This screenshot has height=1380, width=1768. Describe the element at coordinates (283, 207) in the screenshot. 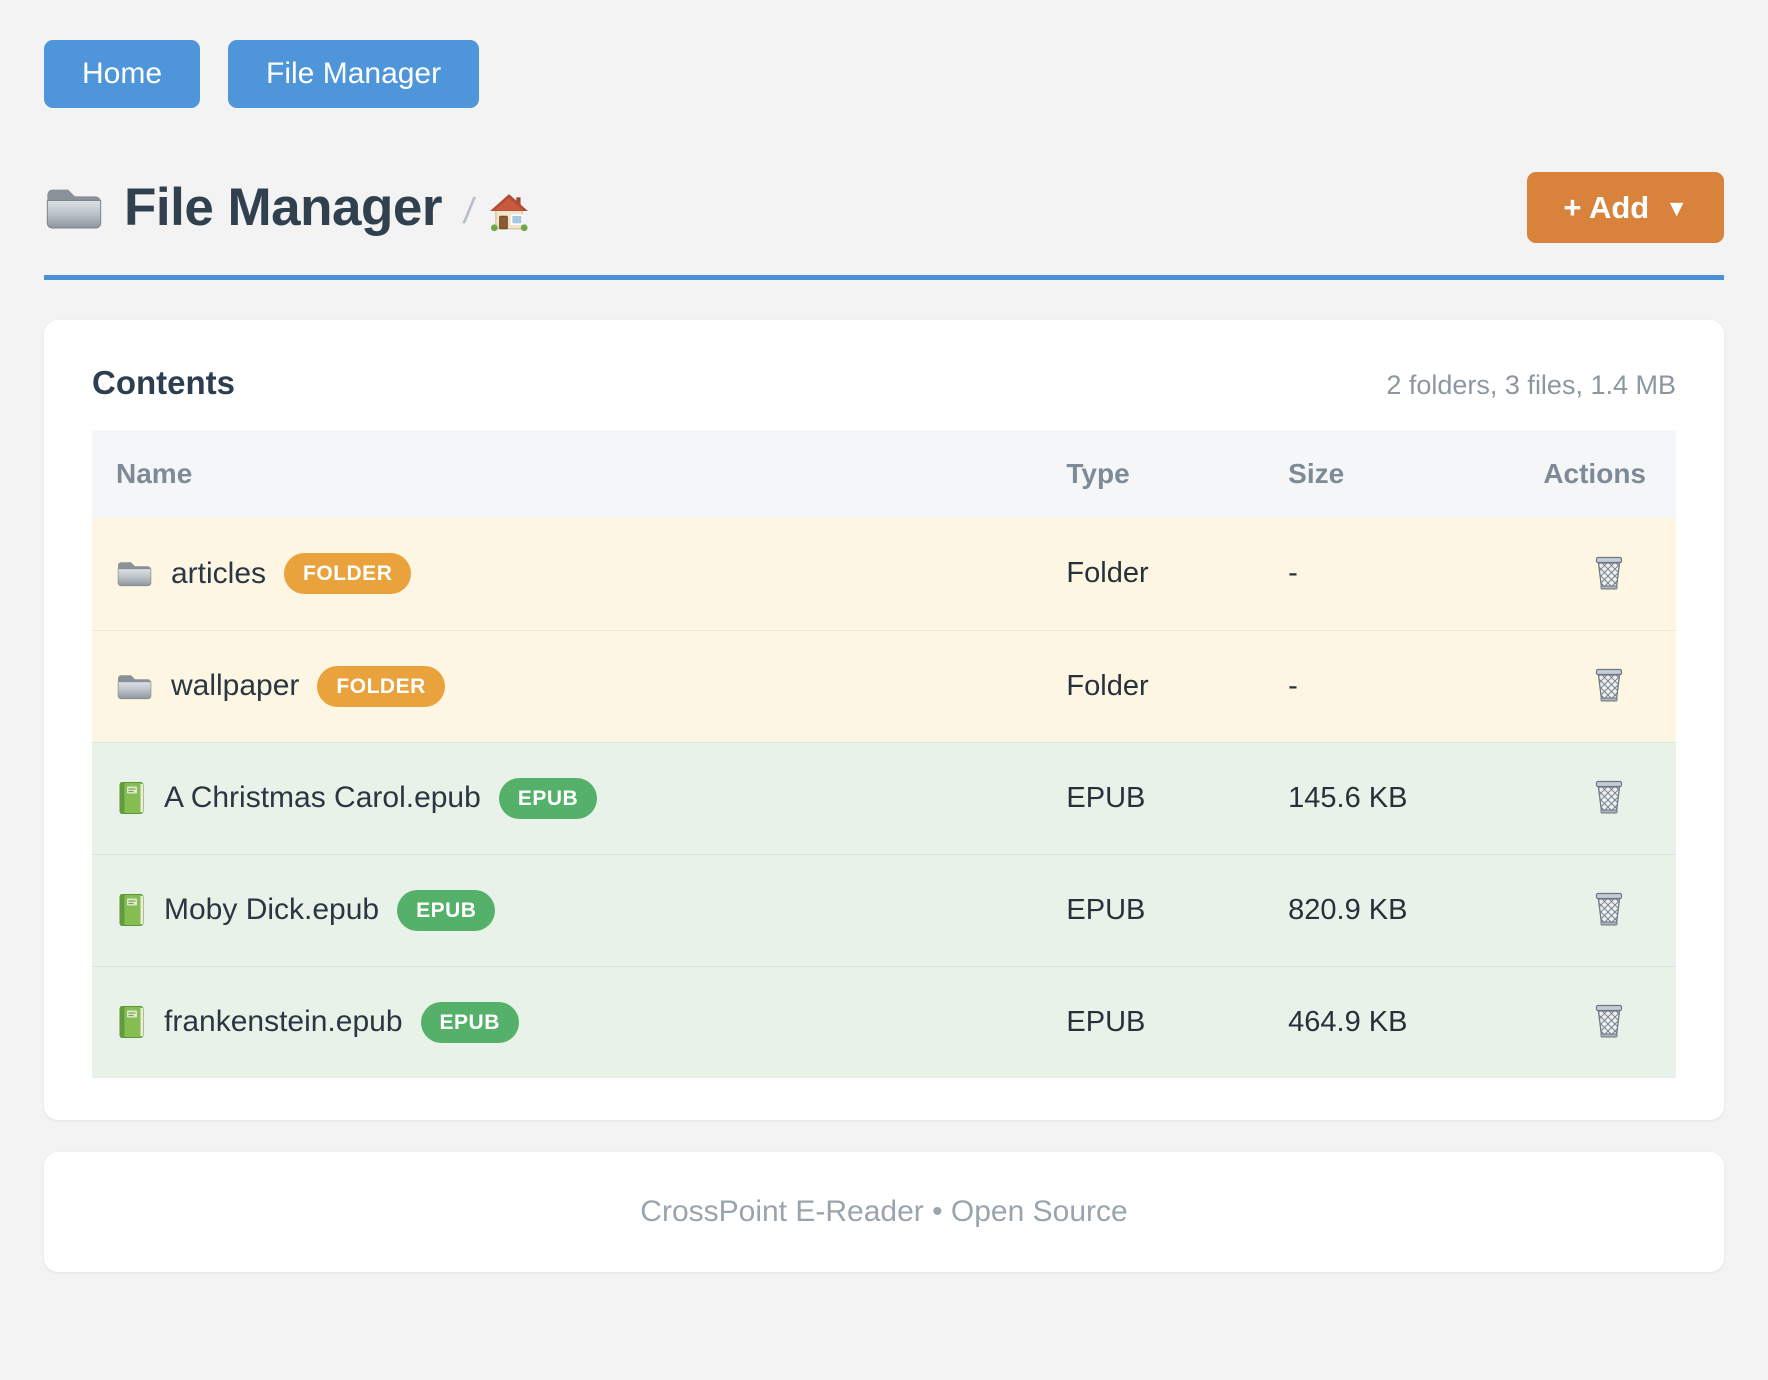

I see `page-title: File Manager` at that location.